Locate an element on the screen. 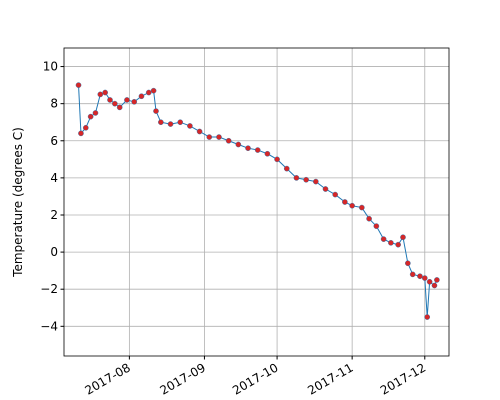  x-tick-label: 2017-09 is located at coordinates (183, 378).